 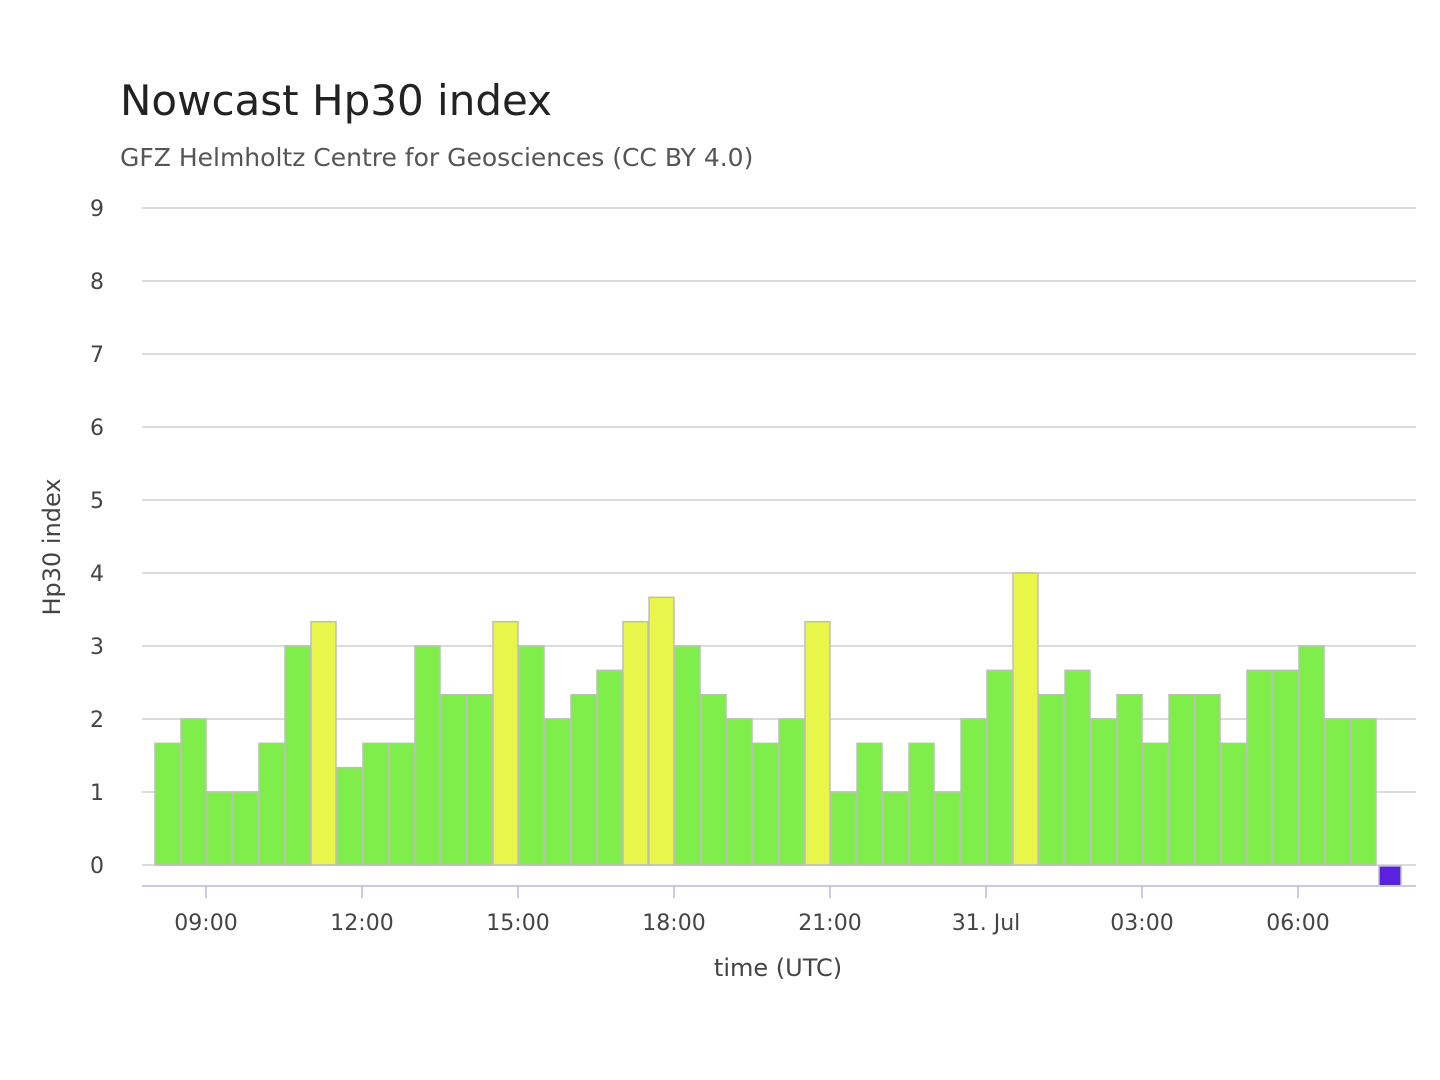 I want to click on y-tick-label: 1, so click(x=97, y=793).